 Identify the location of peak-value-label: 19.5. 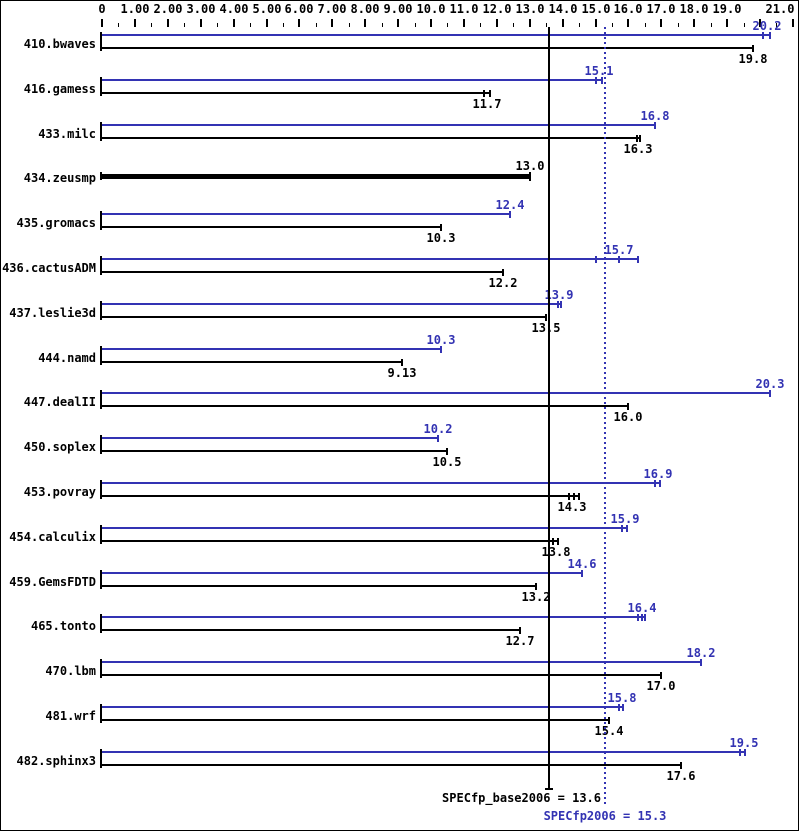
(744, 743).